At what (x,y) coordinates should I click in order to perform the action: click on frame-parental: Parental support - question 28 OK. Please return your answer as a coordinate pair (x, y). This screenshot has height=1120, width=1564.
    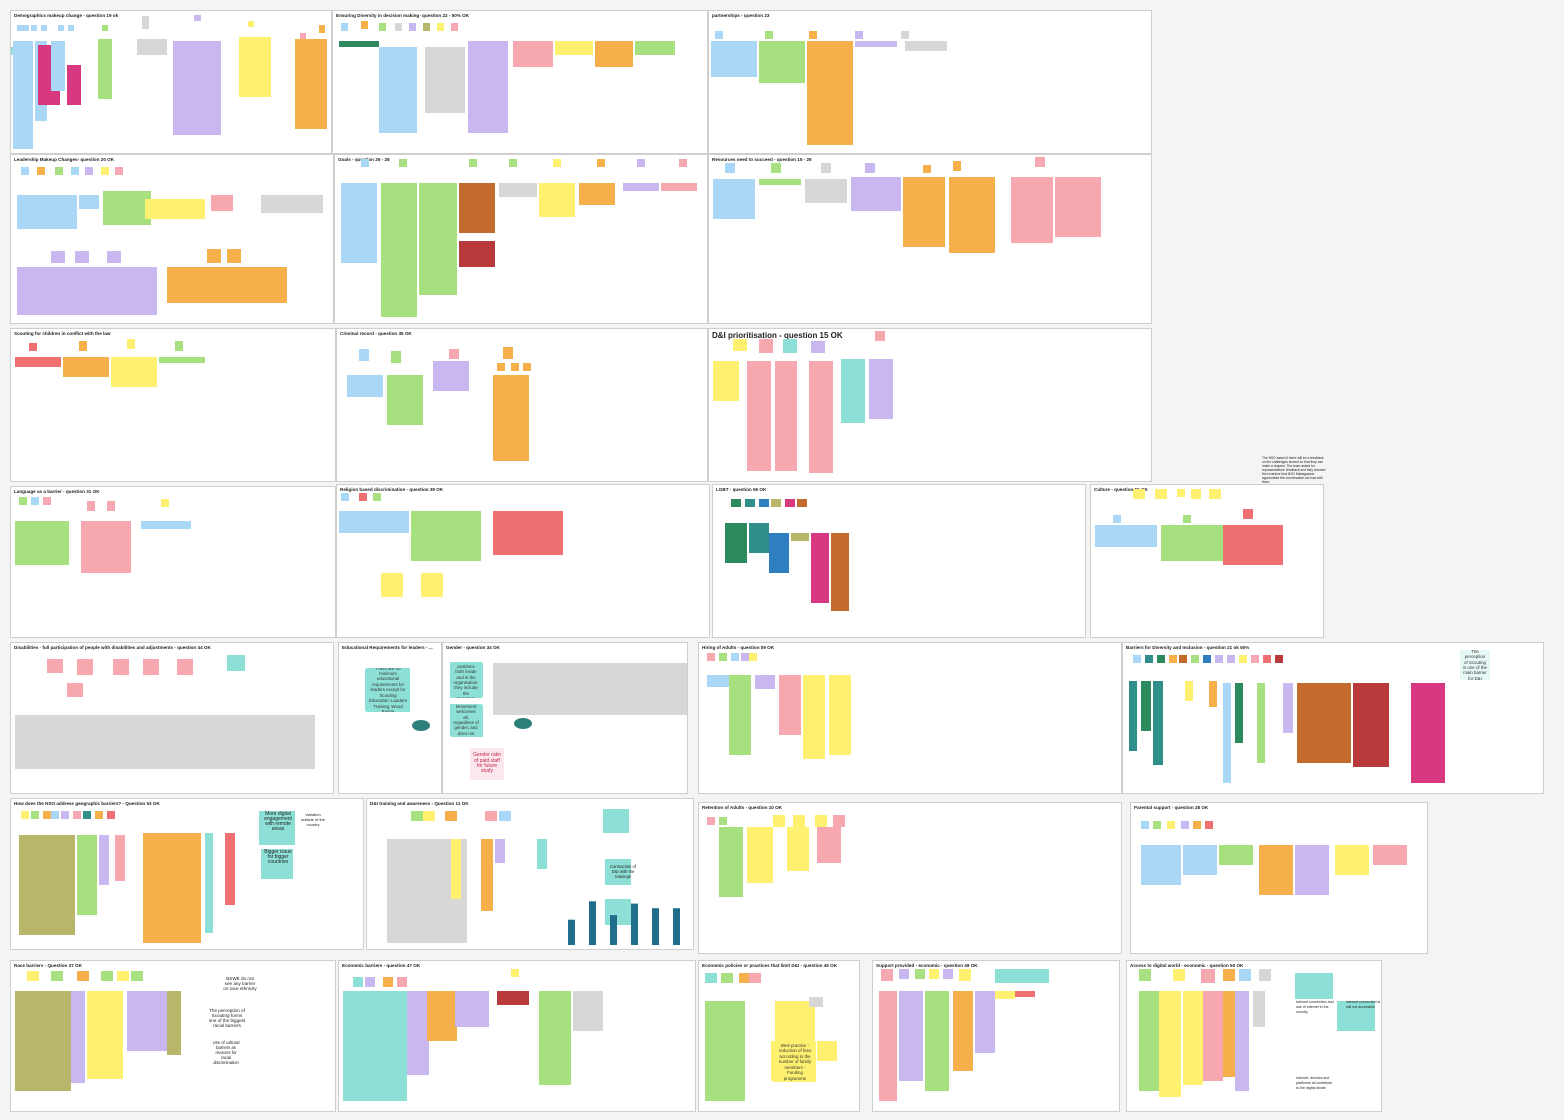
    Looking at the image, I should click on (1279, 878).